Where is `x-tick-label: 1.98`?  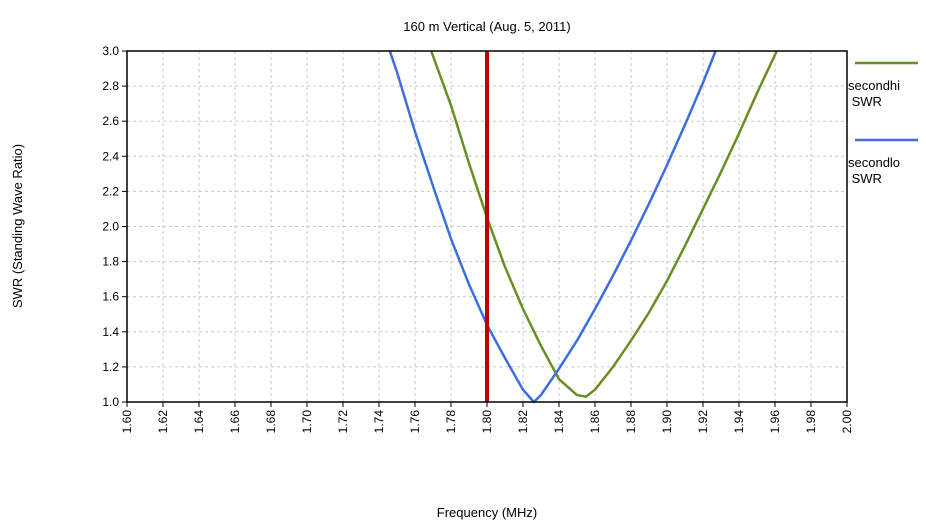 x-tick-label: 1.98 is located at coordinates (811, 422).